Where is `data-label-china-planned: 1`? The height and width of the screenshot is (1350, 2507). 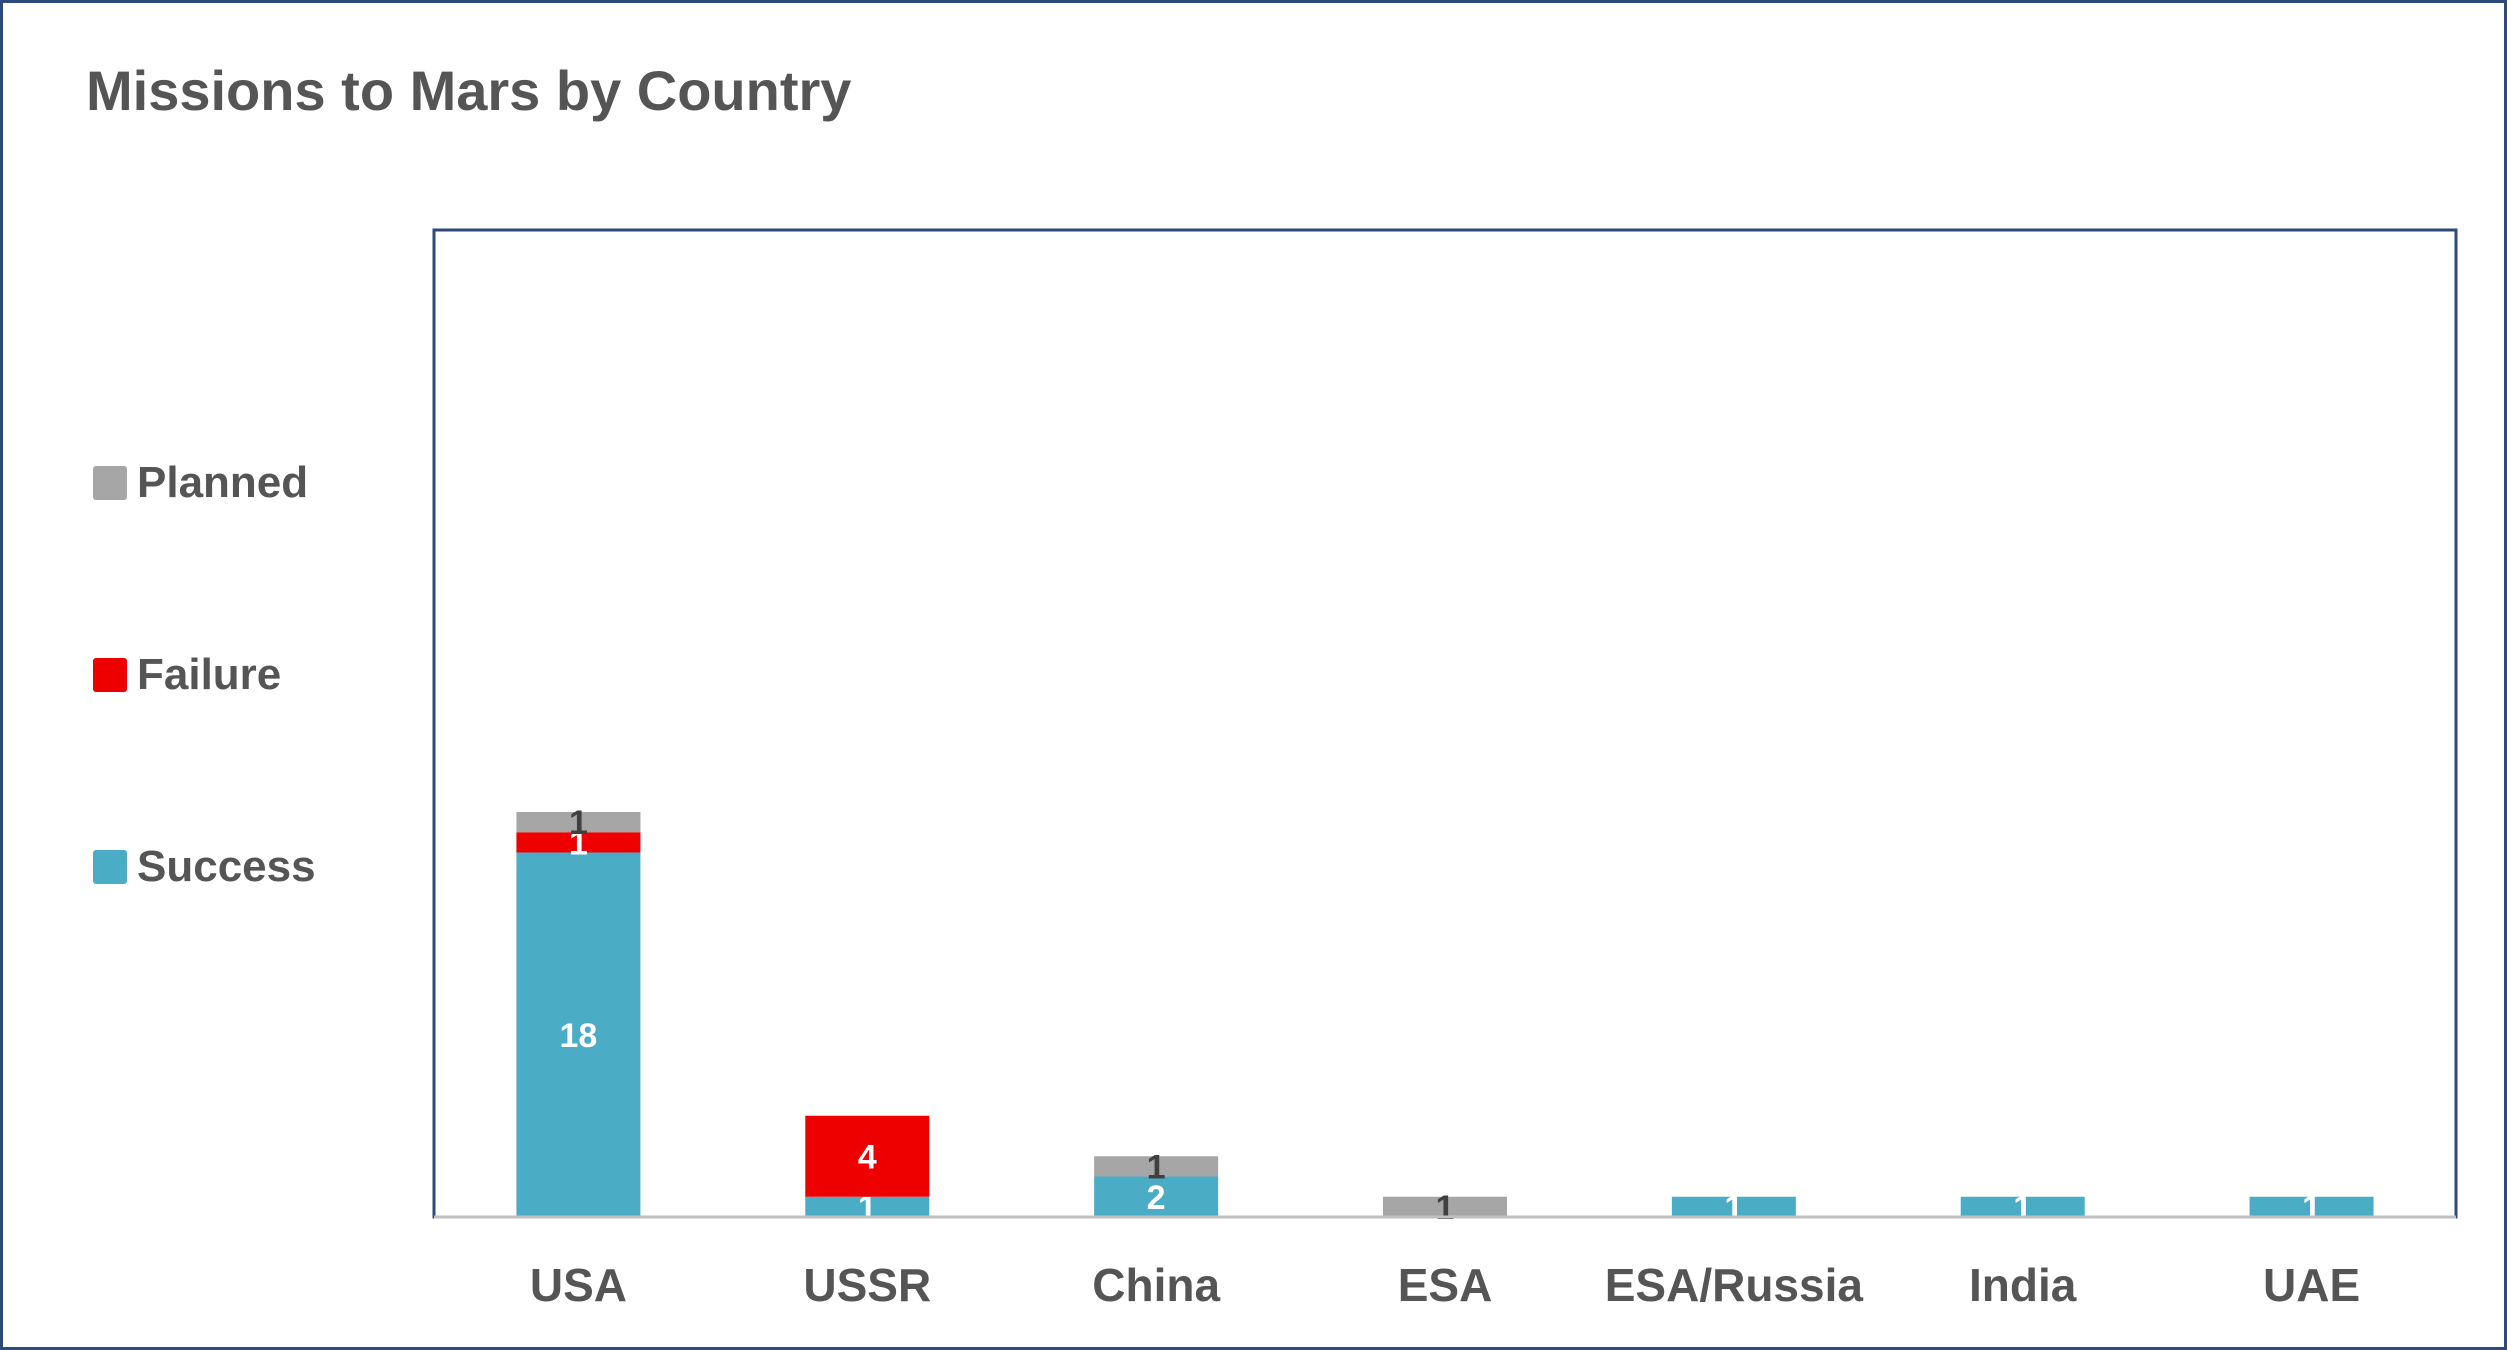 data-label-china-planned: 1 is located at coordinates (1156, 1167).